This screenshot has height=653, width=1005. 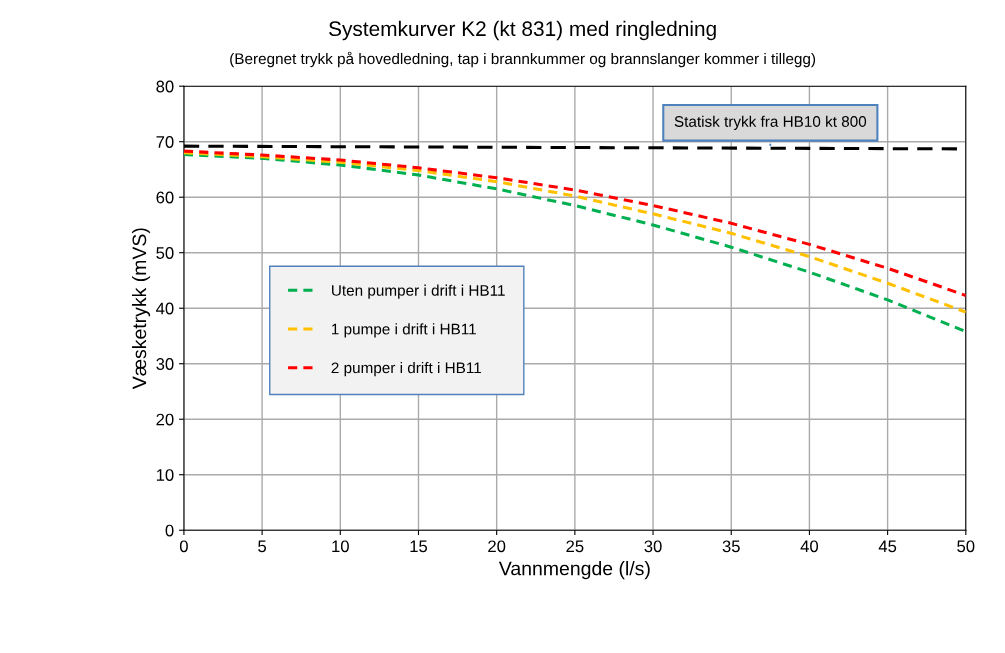 What do you see at coordinates (575, 546) in the screenshot?
I see `x-tick-label: 25` at bounding box center [575, 546].